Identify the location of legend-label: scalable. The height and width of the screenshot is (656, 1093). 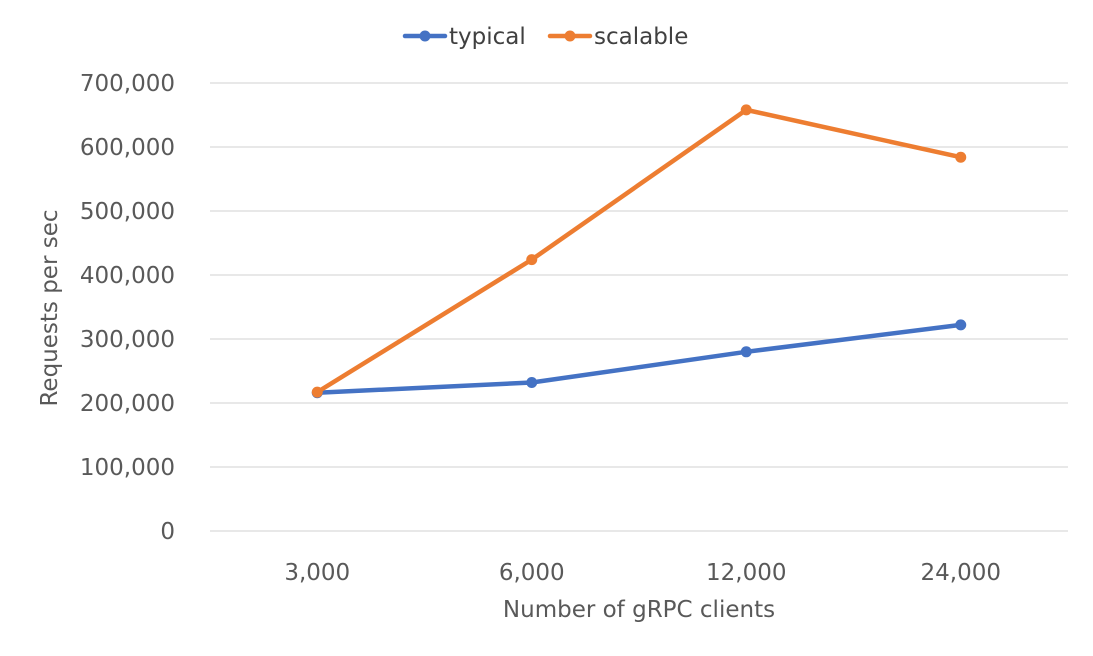
(641, 37).